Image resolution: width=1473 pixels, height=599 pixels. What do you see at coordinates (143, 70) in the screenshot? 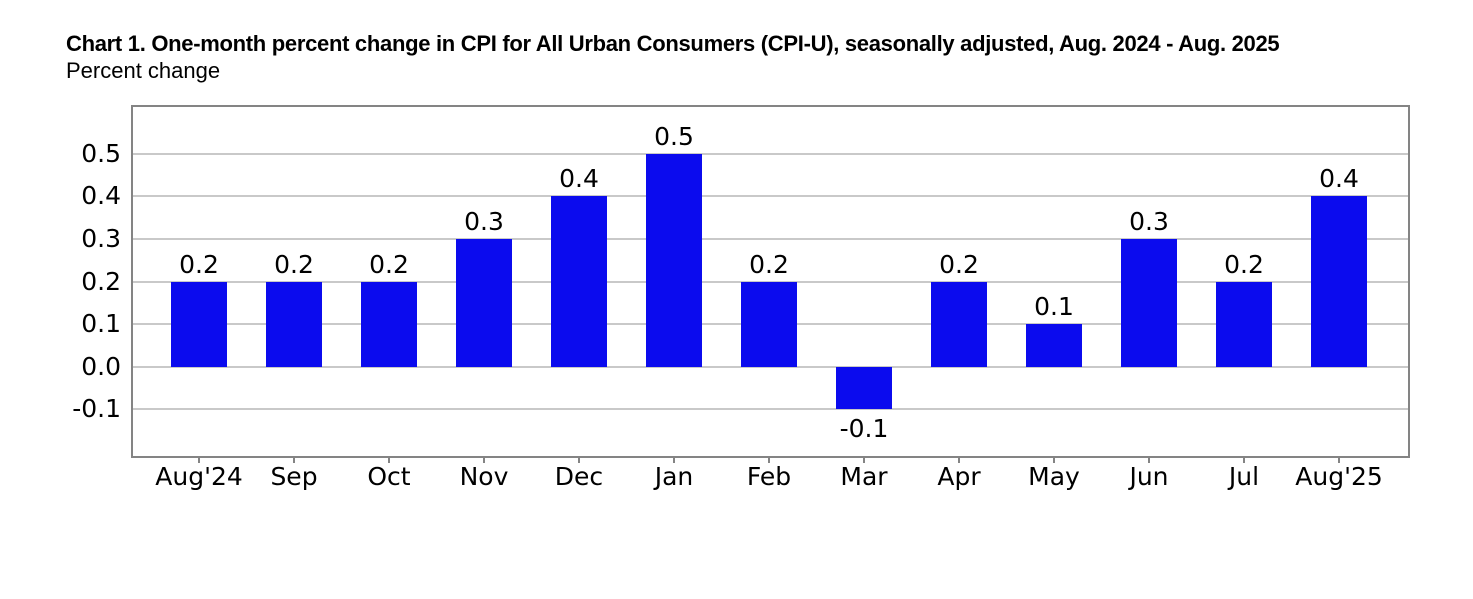
I see `chart-subtitle-percent-change: Percent change` at bounding box center [143, 70].